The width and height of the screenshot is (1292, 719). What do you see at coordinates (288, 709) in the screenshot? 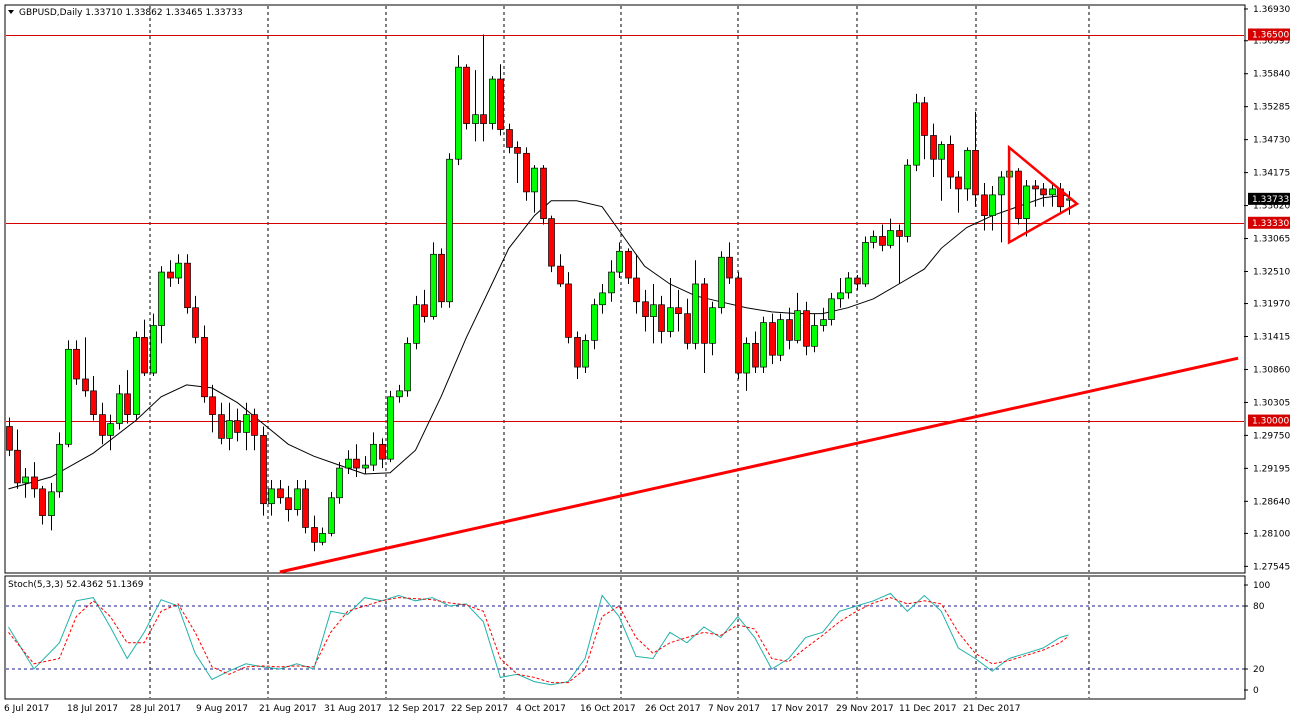
I see `x-tick-label: 21 Aug 2017` at bounding box center [288, 709].